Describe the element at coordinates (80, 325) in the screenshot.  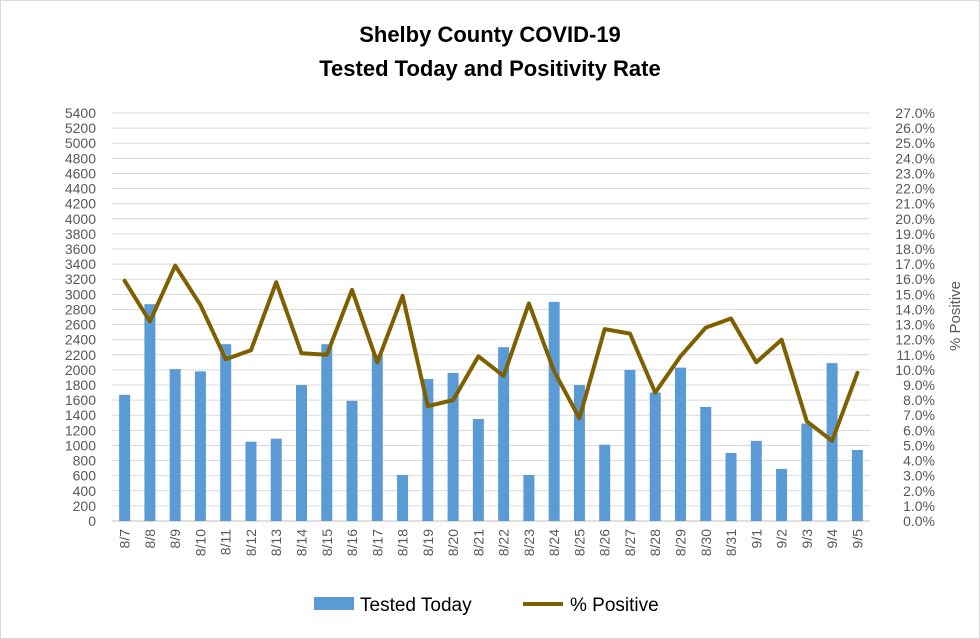
I see `left-tick-label: 2600` at that location.